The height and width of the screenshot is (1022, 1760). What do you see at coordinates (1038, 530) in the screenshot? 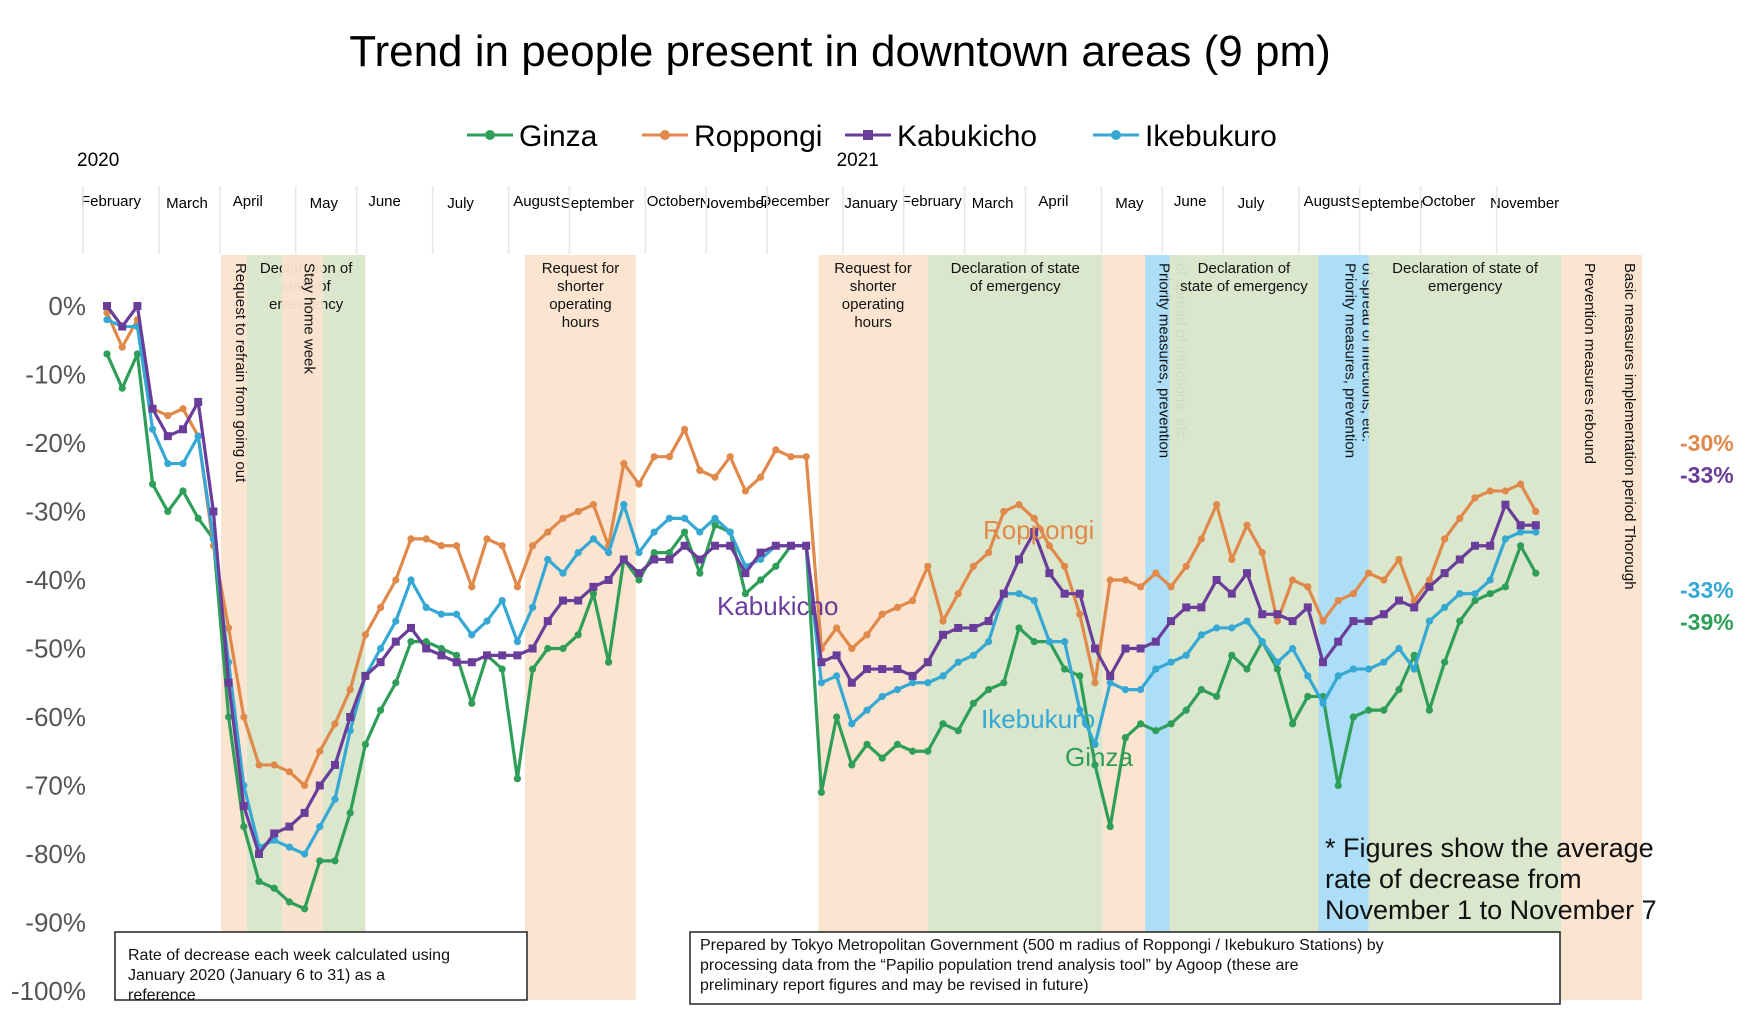
I see `series-name-label: Roppongi` at bounding box center [1038, 530].